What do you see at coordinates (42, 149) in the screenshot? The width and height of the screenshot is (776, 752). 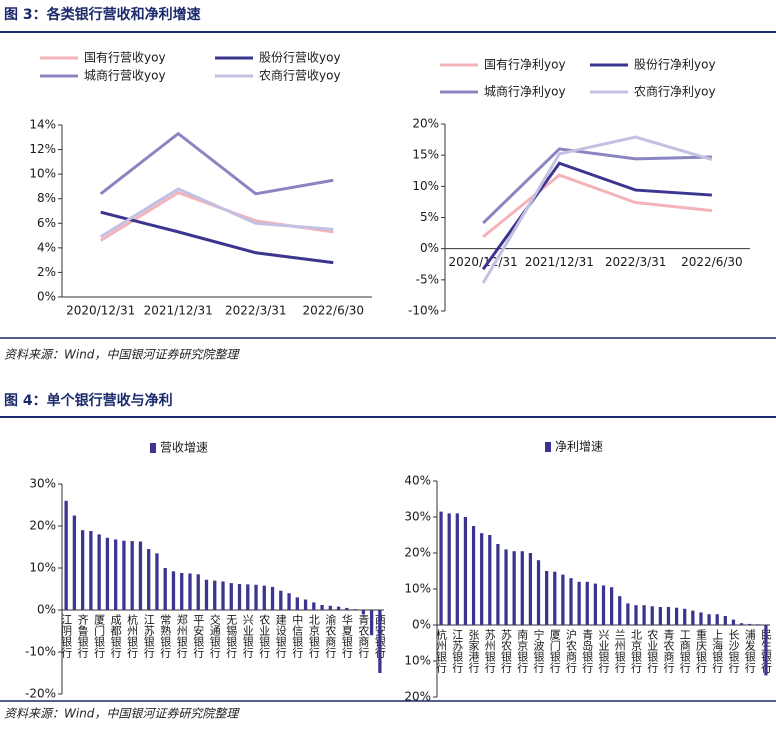 I see `y-tick-label: 12%` at bounding box center [42, 149].